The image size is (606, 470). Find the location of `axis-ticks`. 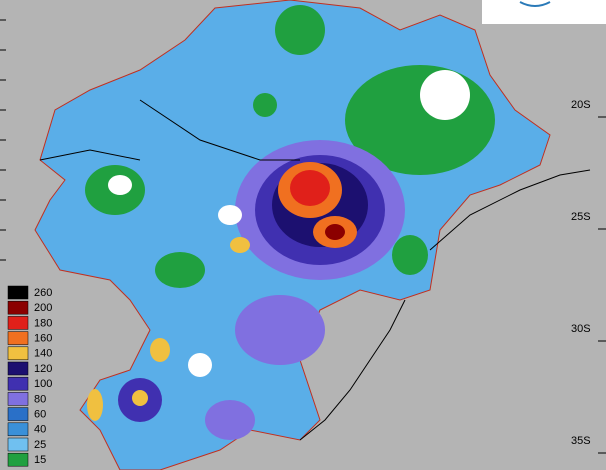

axis-ticks is located at coordinates (3, 140).